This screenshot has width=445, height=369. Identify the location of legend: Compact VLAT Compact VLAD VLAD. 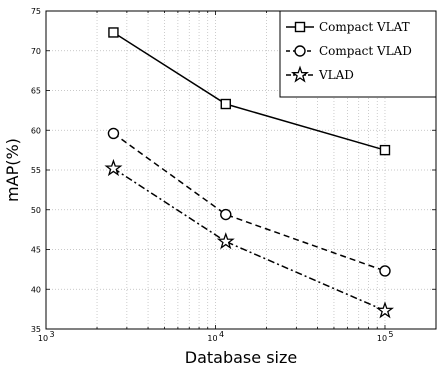
(358, 54).